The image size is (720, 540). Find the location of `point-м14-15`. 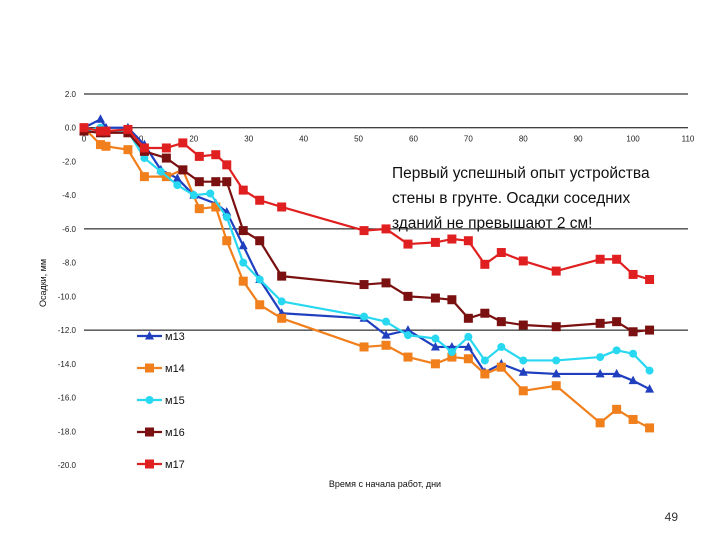

point-м14-15 is located at coordinates (408, 357).